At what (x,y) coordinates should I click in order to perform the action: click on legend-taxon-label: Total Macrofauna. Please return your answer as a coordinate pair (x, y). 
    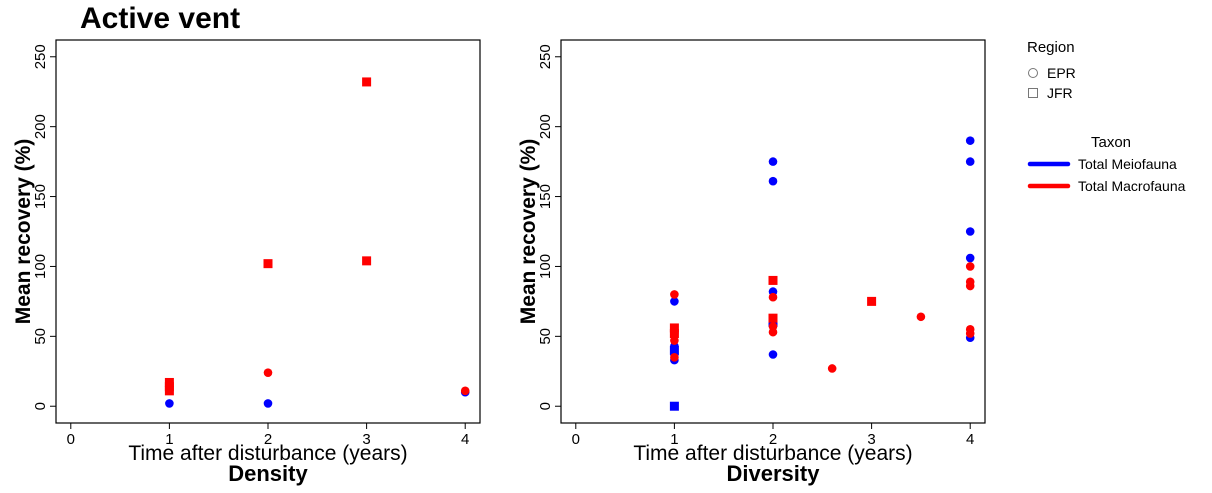
    Looking at the image, I should click on (1132, 186).